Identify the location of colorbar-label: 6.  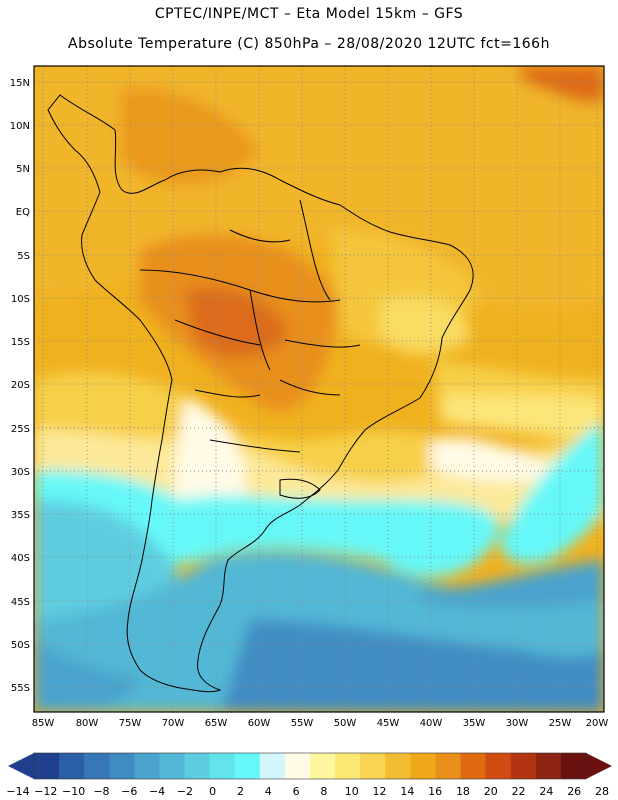
(296, 791).